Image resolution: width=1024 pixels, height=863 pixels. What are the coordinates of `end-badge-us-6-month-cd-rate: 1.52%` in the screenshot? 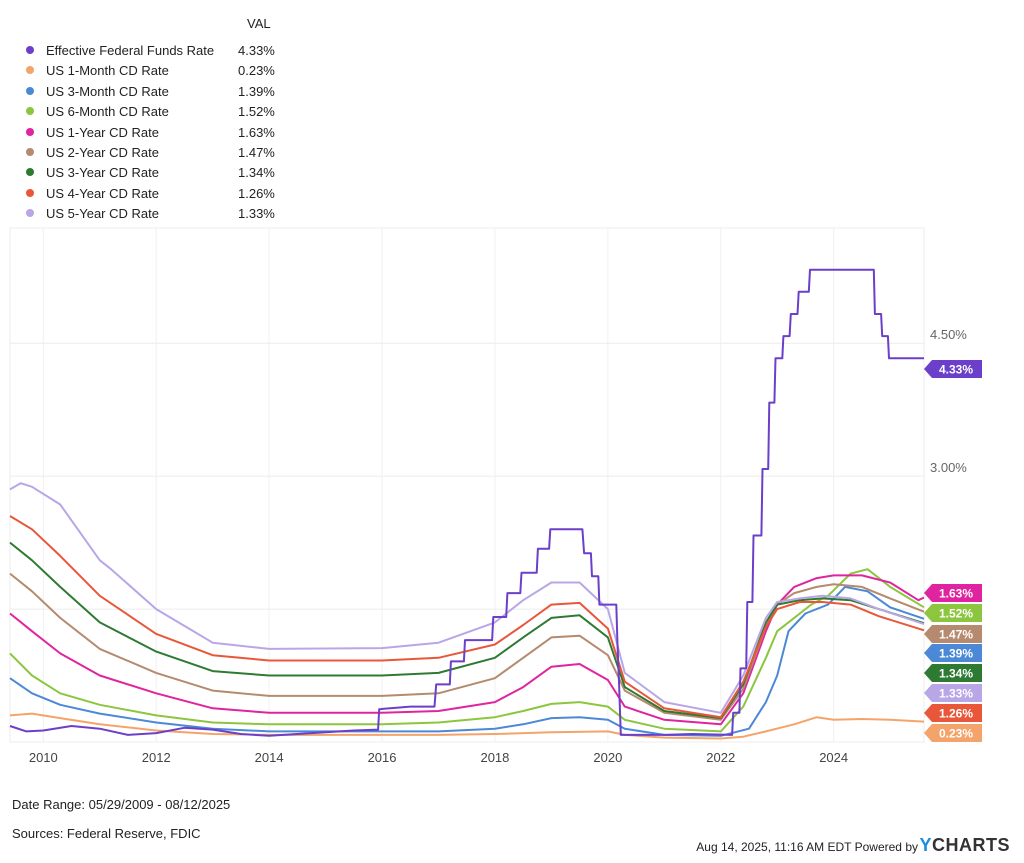 It's located at (953, 613).